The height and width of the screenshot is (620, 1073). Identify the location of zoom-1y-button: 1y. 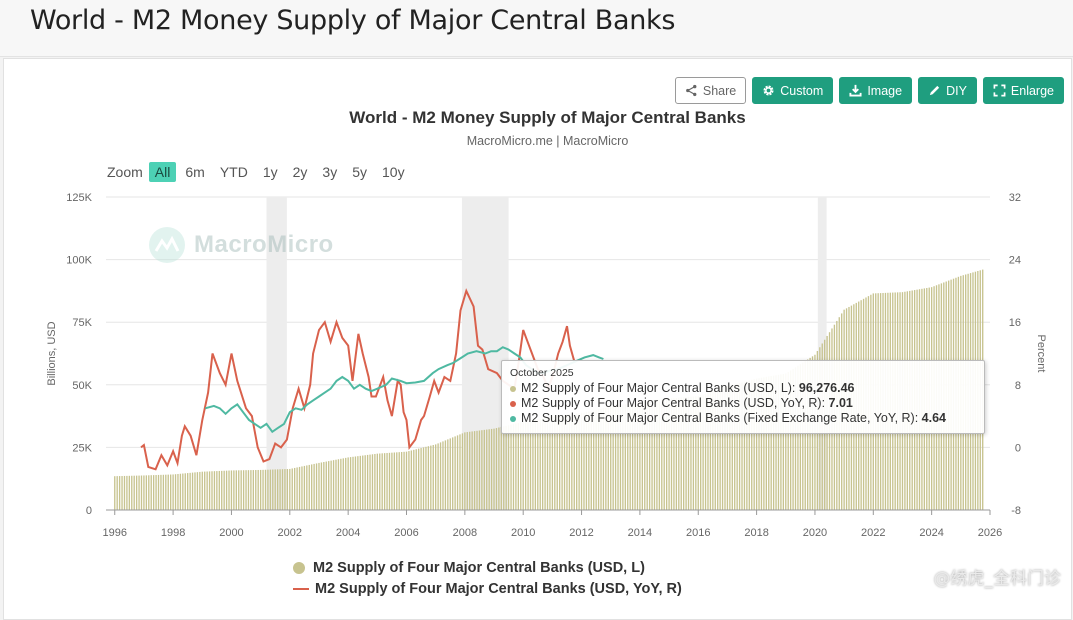
(270, 172).